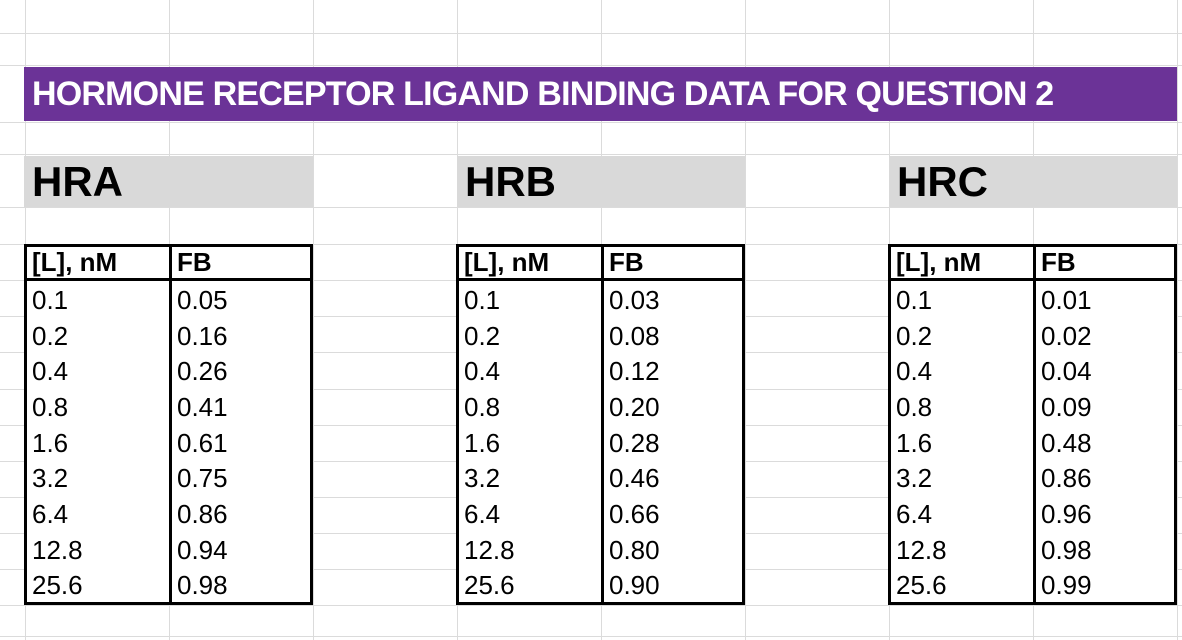  Describe the element at coordinates (601, 181) in the screenshot. I see `section-header-hrb: HRB` at that location.